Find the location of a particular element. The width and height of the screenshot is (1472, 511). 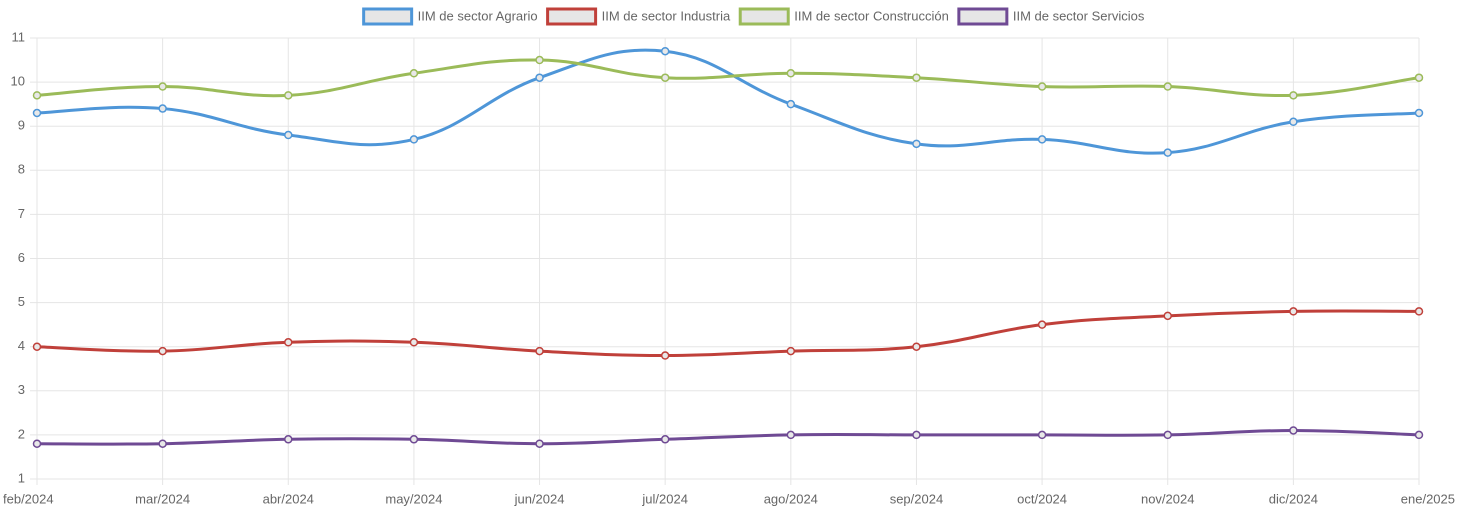

y-tick-label: 1 is located at coordinates (21, 477).